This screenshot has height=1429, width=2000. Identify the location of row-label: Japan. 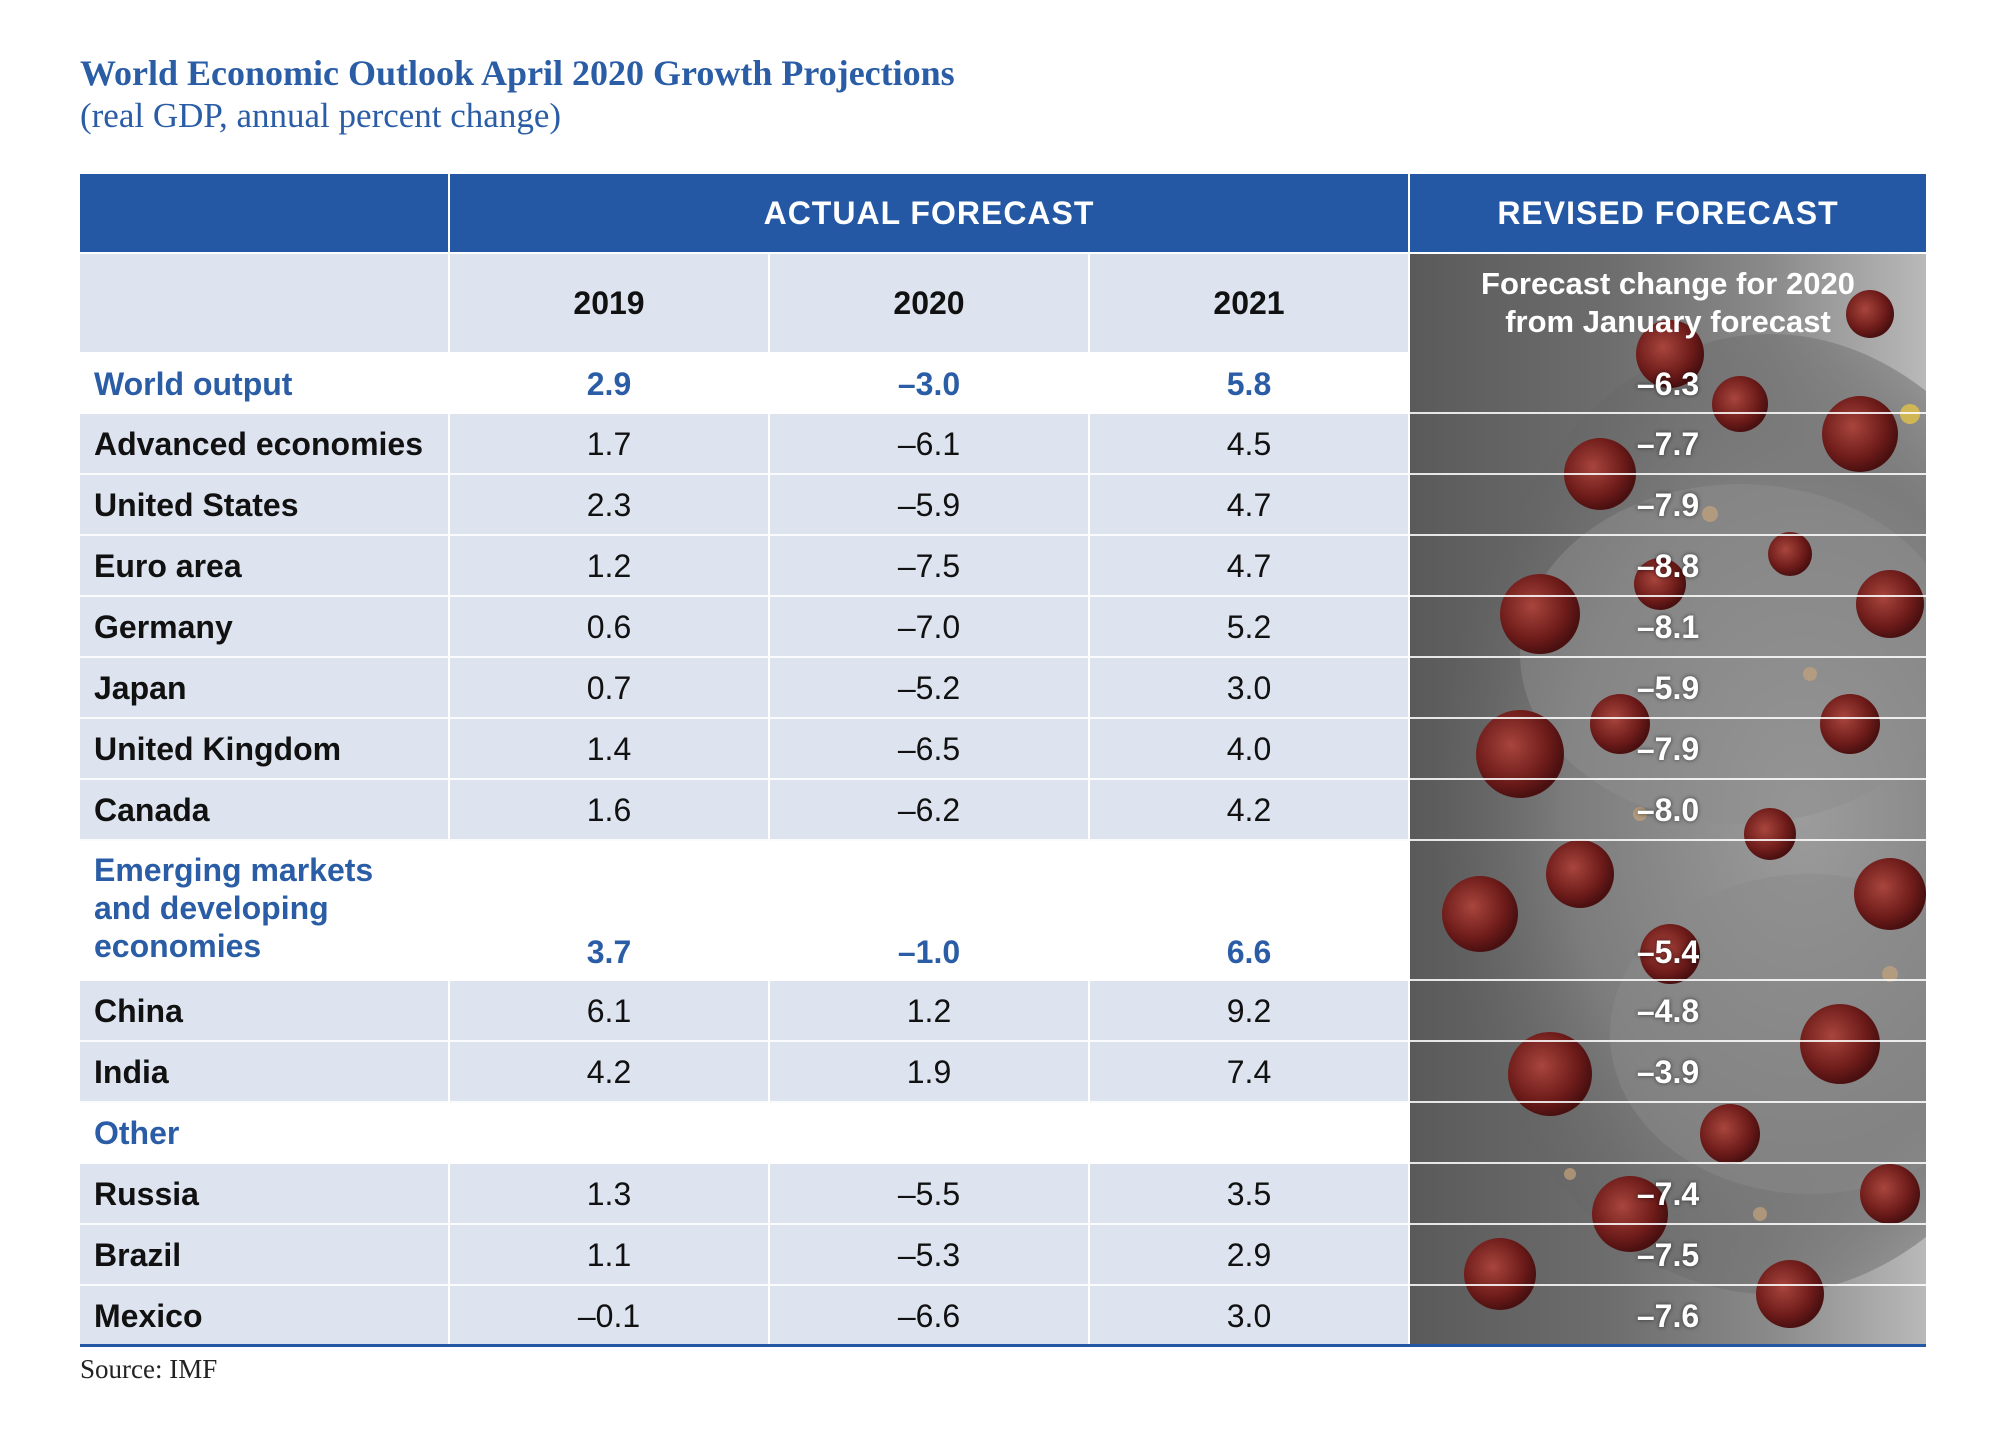
(140, 688).